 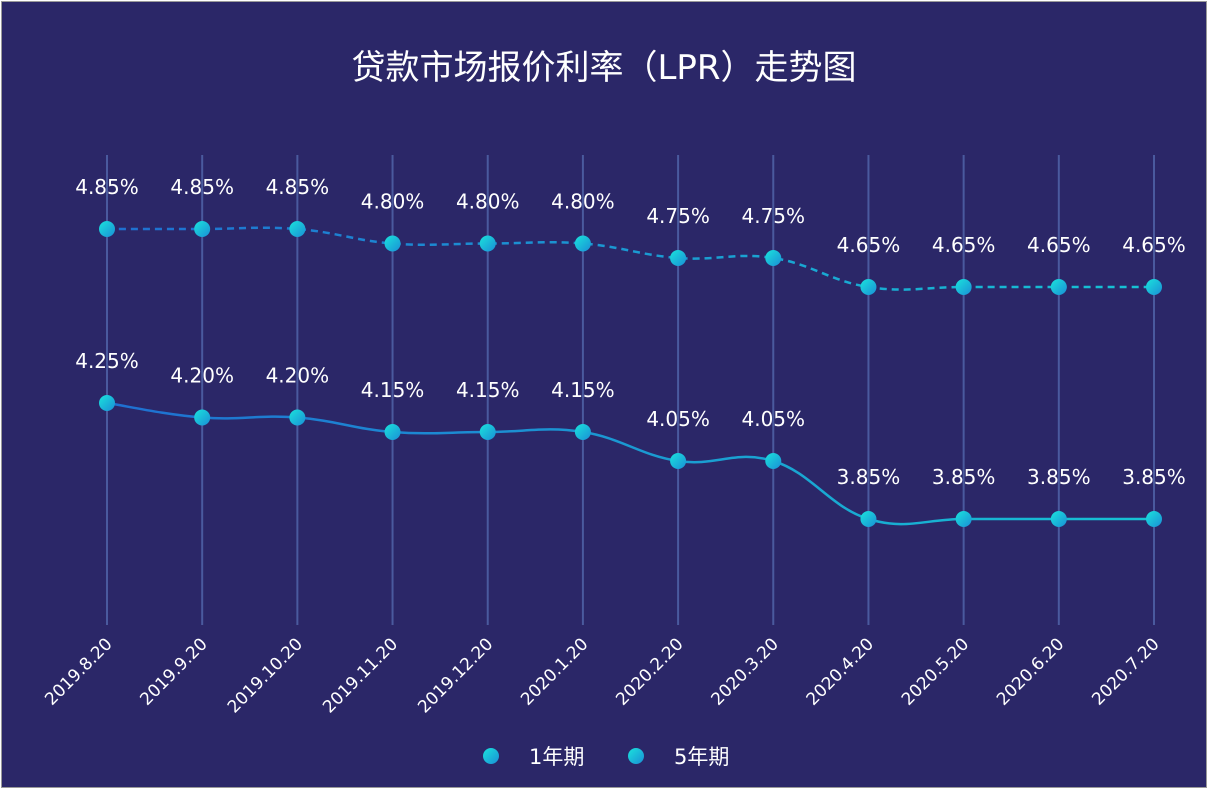 I want to click on data-label: 4.25%, so click(x=107, y=361).